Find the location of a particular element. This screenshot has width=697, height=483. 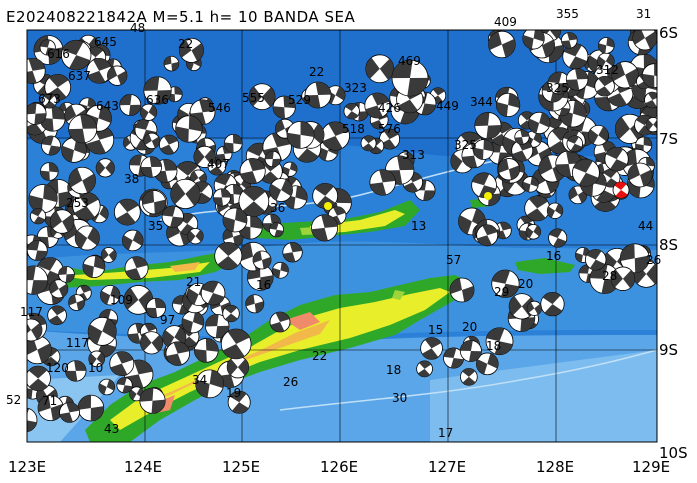

lon-label-126e: 126E is located at coordinates (339, 467).